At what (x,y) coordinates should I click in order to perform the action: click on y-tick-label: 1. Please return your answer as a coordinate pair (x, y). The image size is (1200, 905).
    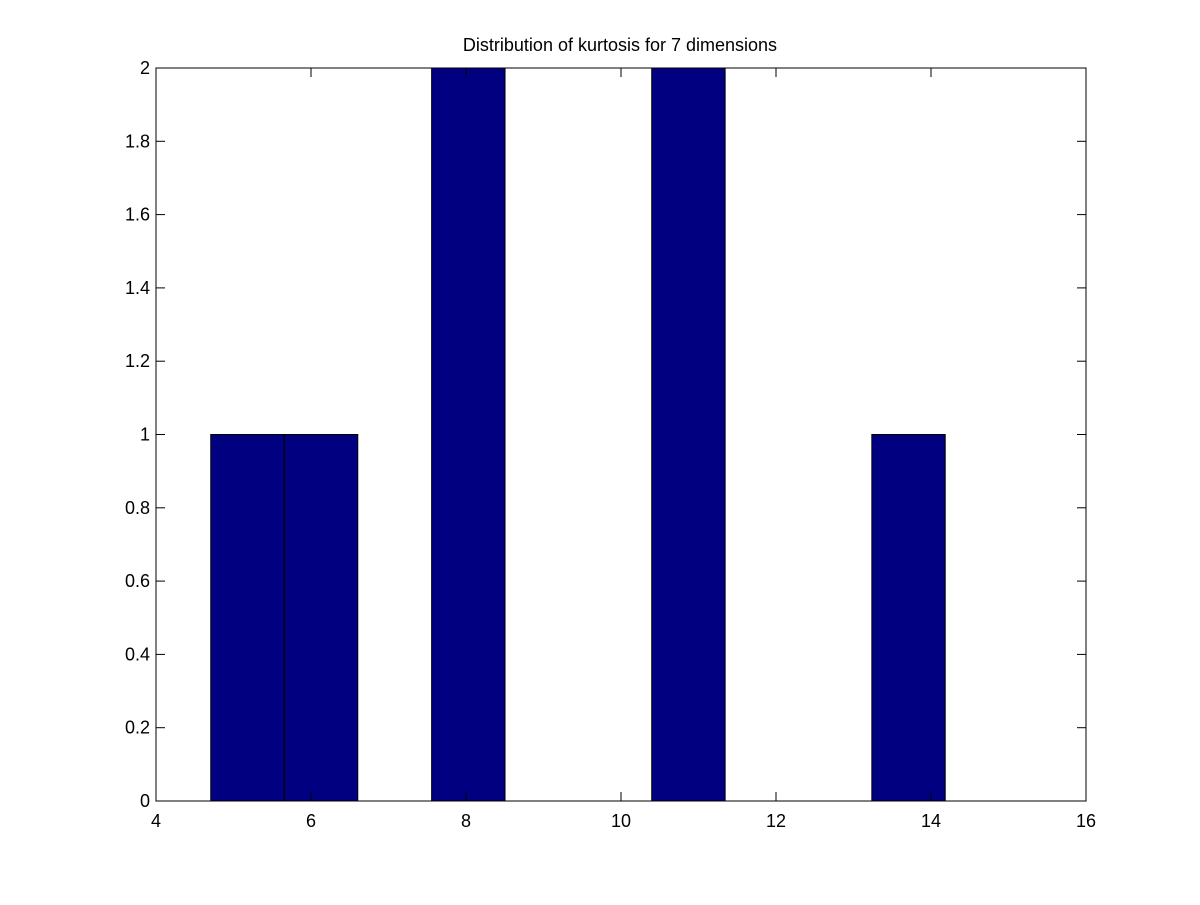
    Looking at the image, I should click on (145, 435).